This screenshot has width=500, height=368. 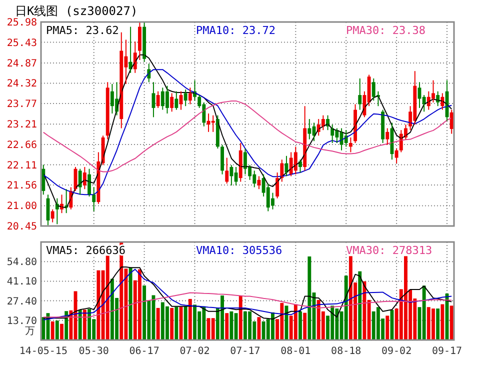 What do you see at coordinates (195, 351) in the screenshot?
I see `x-tick-label: 07-02` at bounding box center [195, 351].